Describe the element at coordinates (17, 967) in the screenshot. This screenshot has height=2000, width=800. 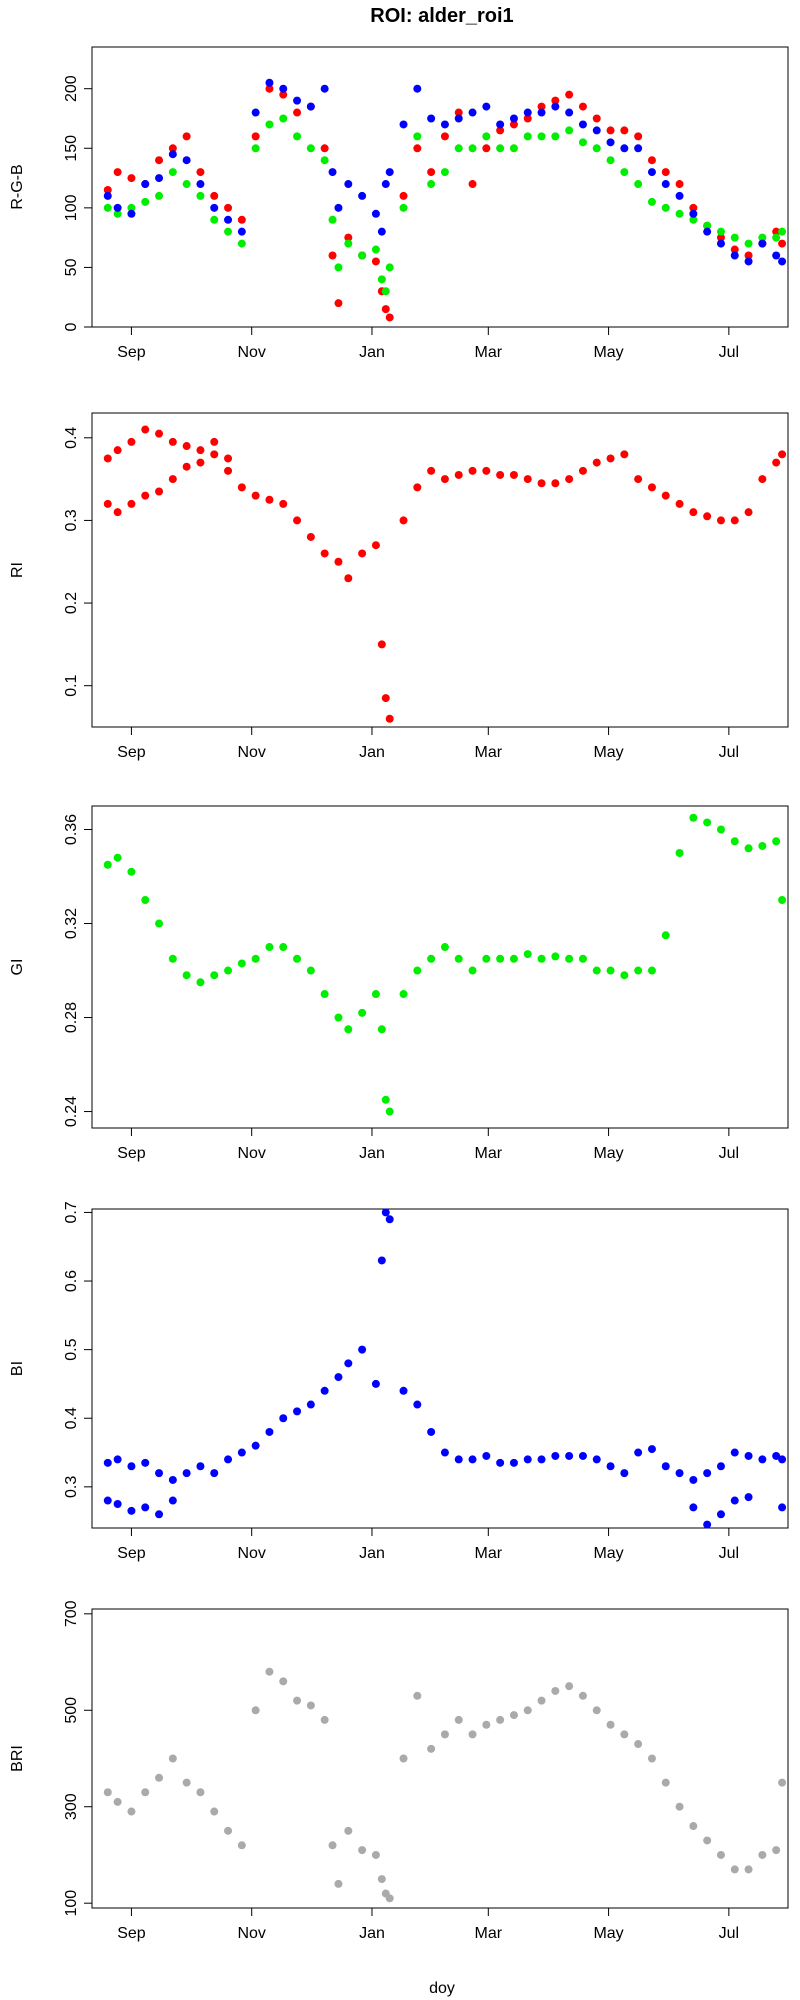
I see `y-axis-label: GI` at that location.